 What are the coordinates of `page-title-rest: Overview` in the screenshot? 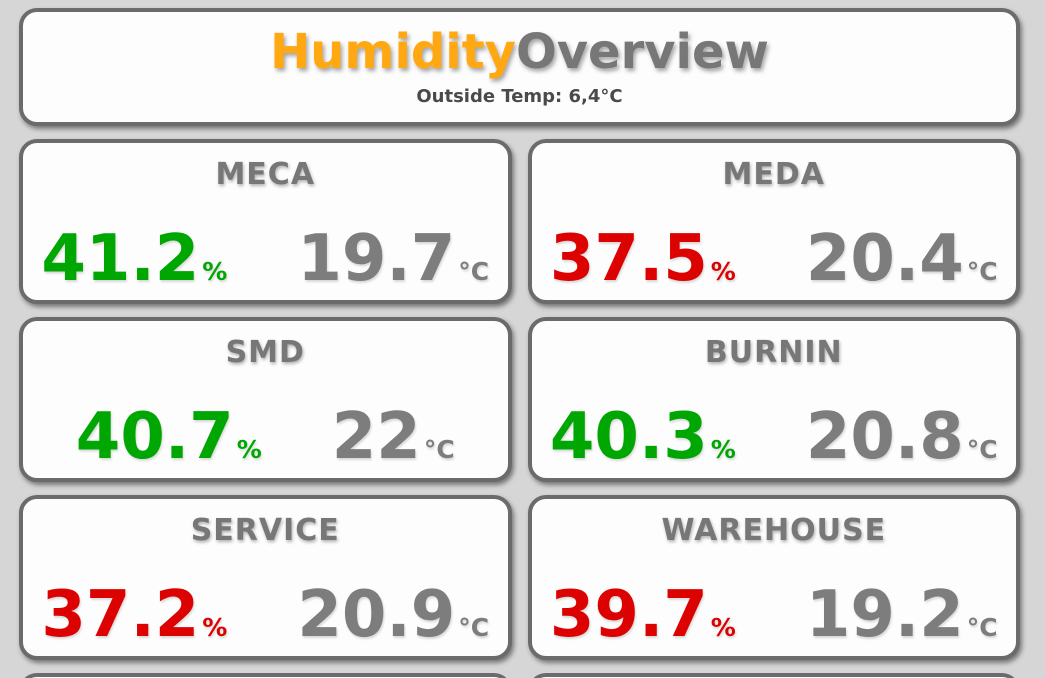 It's located at (642, 51).